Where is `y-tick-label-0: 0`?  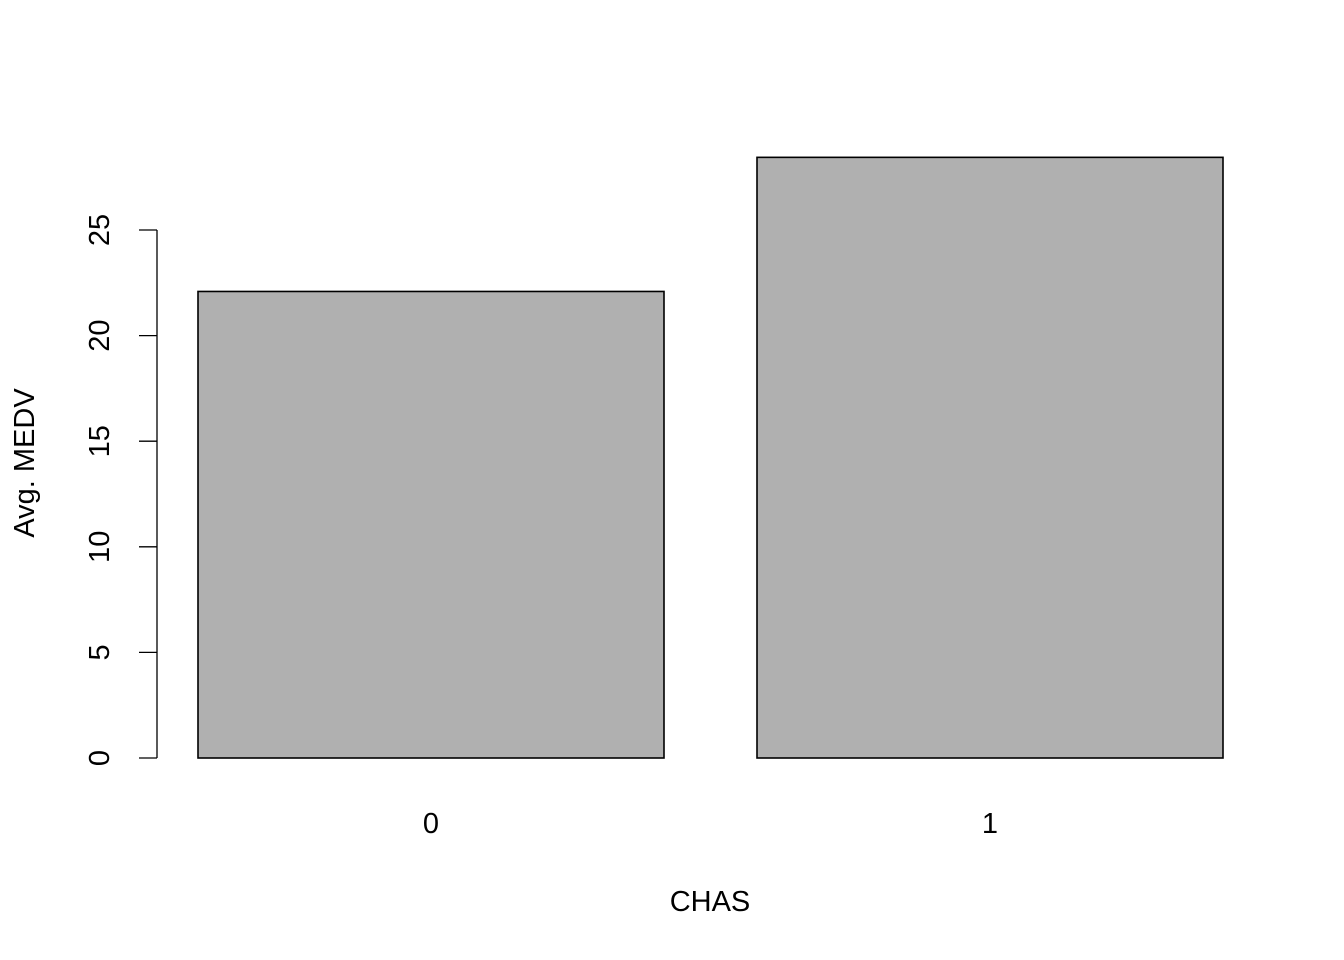
y-tick-label-0: 0 is located at coordinates (100, 758).